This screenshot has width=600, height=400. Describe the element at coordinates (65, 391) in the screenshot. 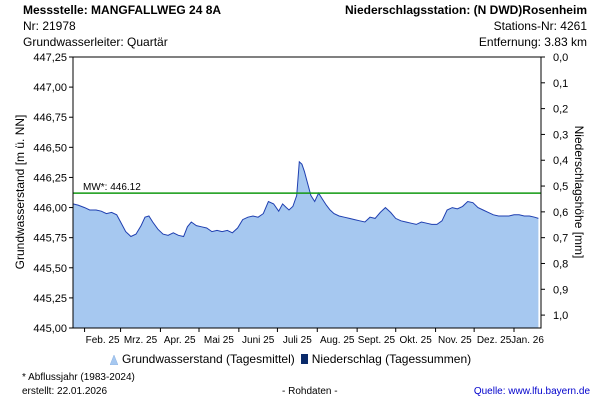

I see `created-date: erstellt: 22.01.2026` at that location.